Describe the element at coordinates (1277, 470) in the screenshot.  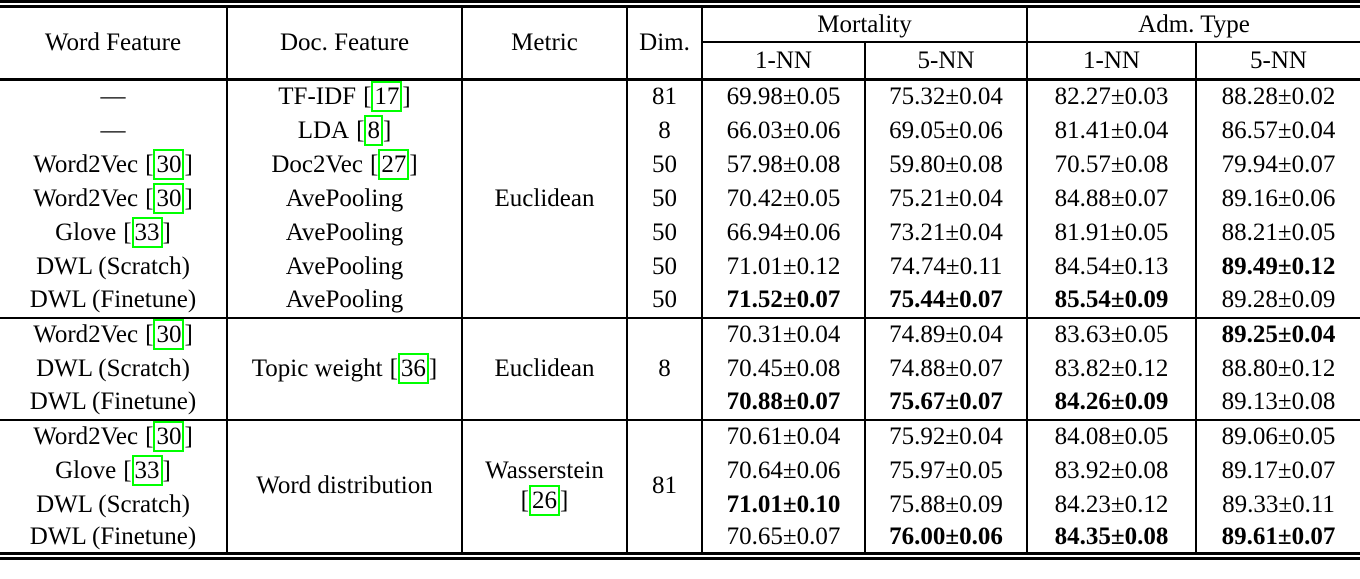
I see `admtype-5nn-cell: 89.17±0.07` at that location.